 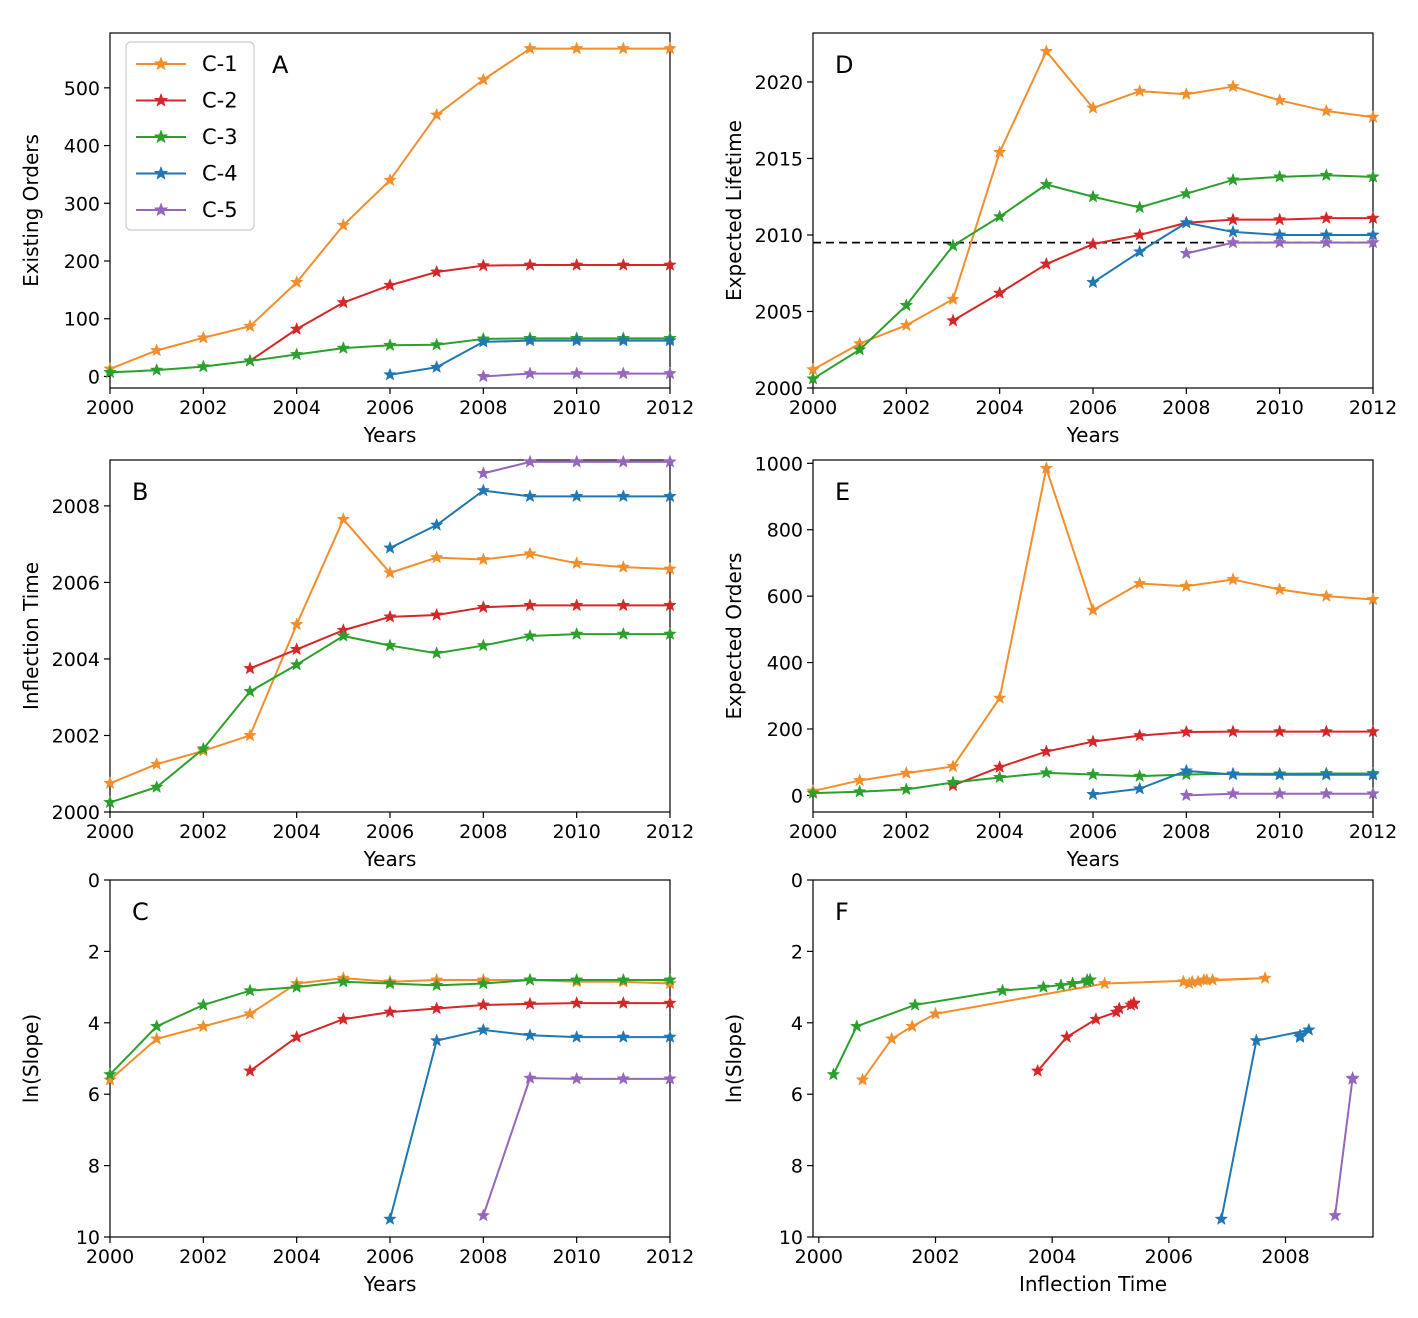 What do you see at coordinates (779, 389) in the screenshot?
I see `panel-d-ytick-label: 2000` at bounding box center [779, 389].